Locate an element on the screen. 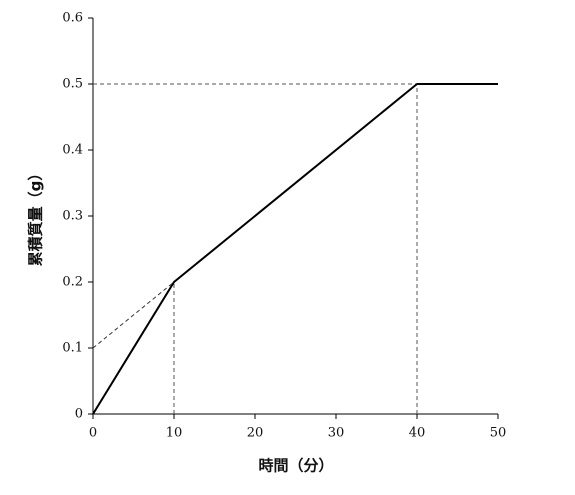 The height and width of the screenshot is (495, 575). y-axis-label: 累積質量（g） is located at coordinates (36, 216).